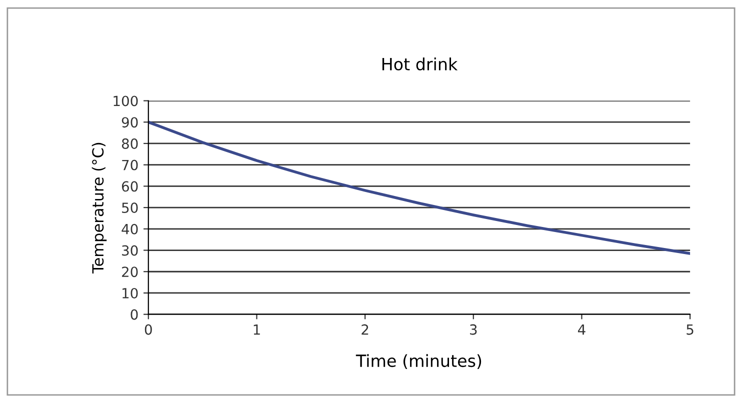 Image resolution: width=742 pixels, height=403 pixels. Describe the element at coordinates (365, 329) in the screenshot. I see `x-tick-label: 2` at that location.